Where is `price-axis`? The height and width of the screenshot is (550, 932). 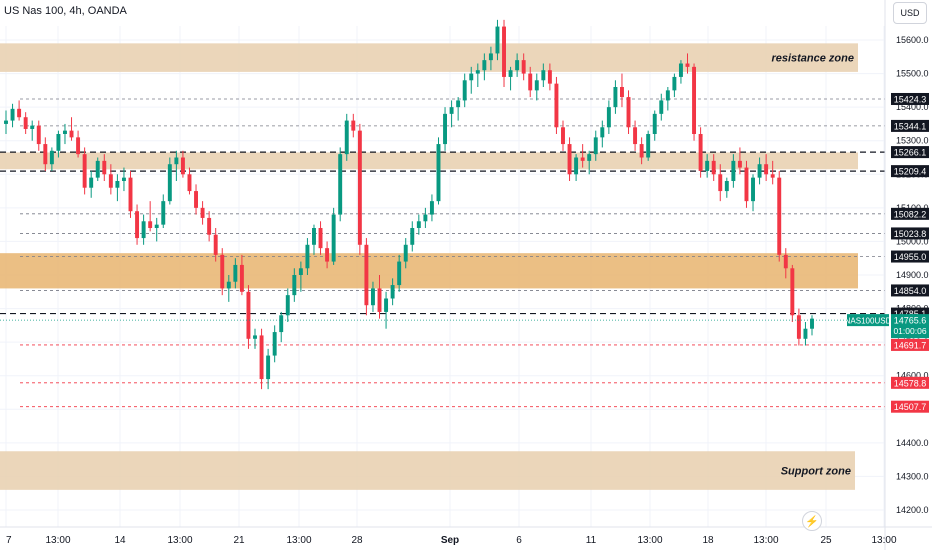 price-axis is located at coordinates (908, 275).